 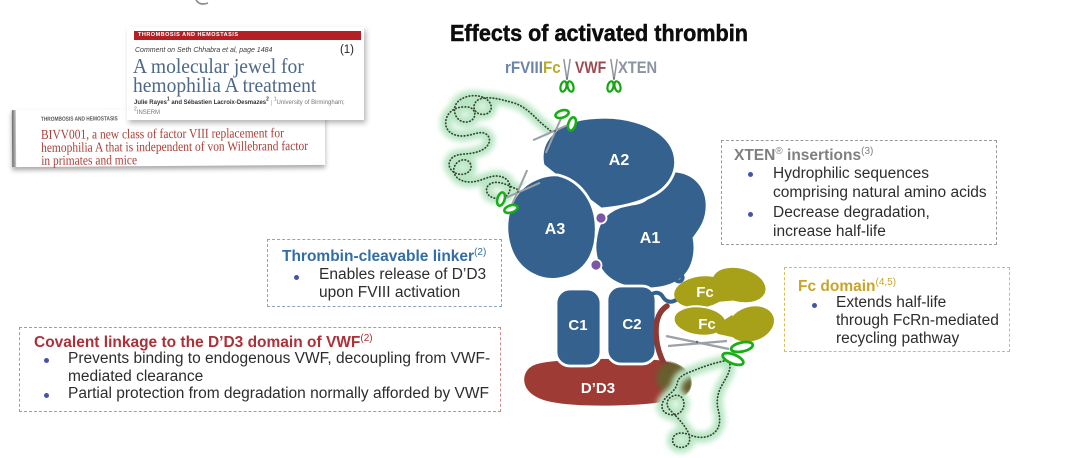 What do you see at coordinates (598, 388) in the screenshot?
I see `svg-text: D’D3` at bounding box center [598, 388].